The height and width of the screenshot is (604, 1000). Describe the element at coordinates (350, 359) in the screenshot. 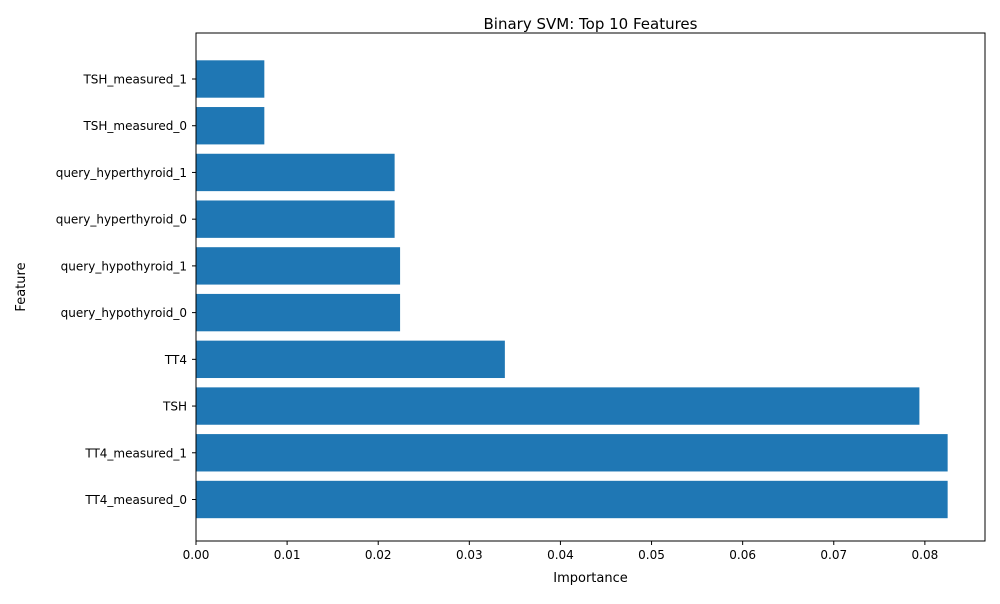

I see `bar-tt4` at that location.